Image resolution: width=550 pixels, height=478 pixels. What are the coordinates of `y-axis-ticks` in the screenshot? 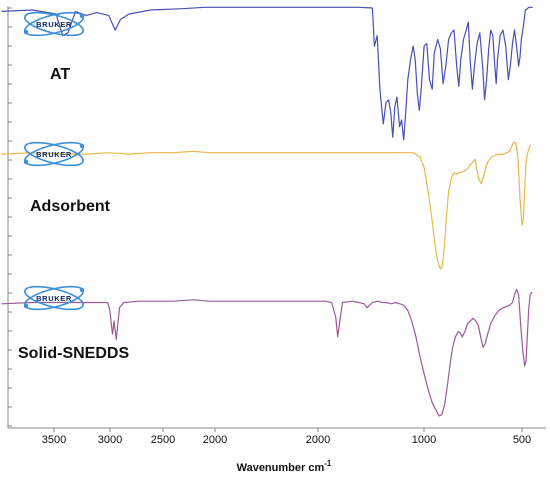 It's located at (10, 217).